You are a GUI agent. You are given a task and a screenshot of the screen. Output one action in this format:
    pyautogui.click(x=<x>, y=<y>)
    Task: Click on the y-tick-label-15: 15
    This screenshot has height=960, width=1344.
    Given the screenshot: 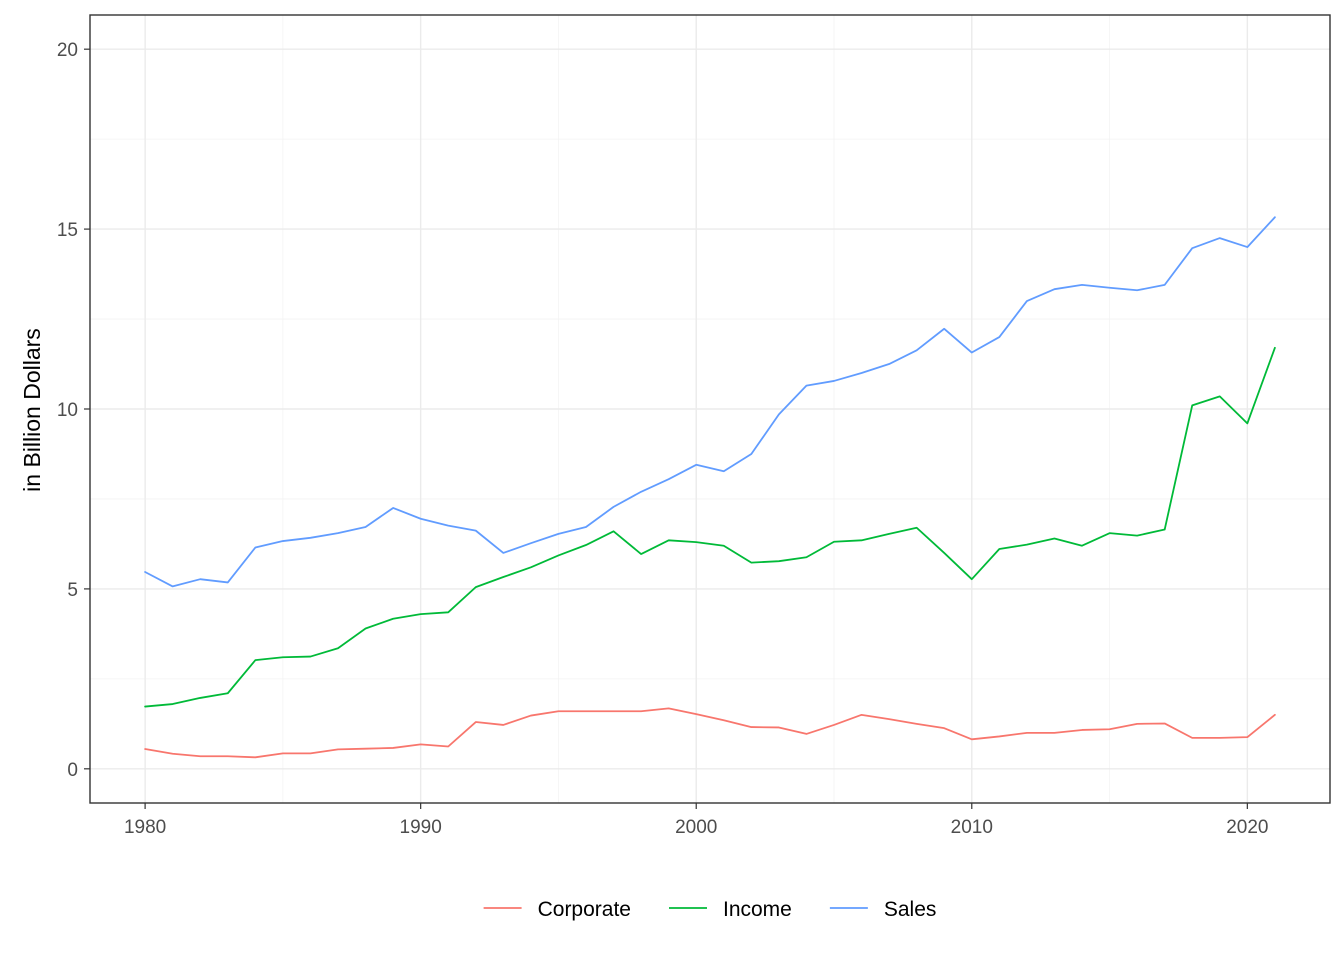 What is the action you would take?
    pyautogui.click(x=67, y=230)
    